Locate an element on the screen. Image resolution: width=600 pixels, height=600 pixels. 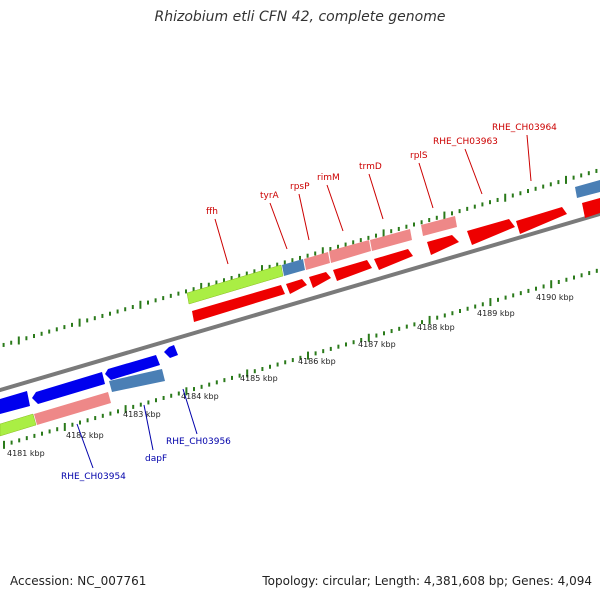
gene-label: RHE_CH03964 is located at coordinates (524, 128).